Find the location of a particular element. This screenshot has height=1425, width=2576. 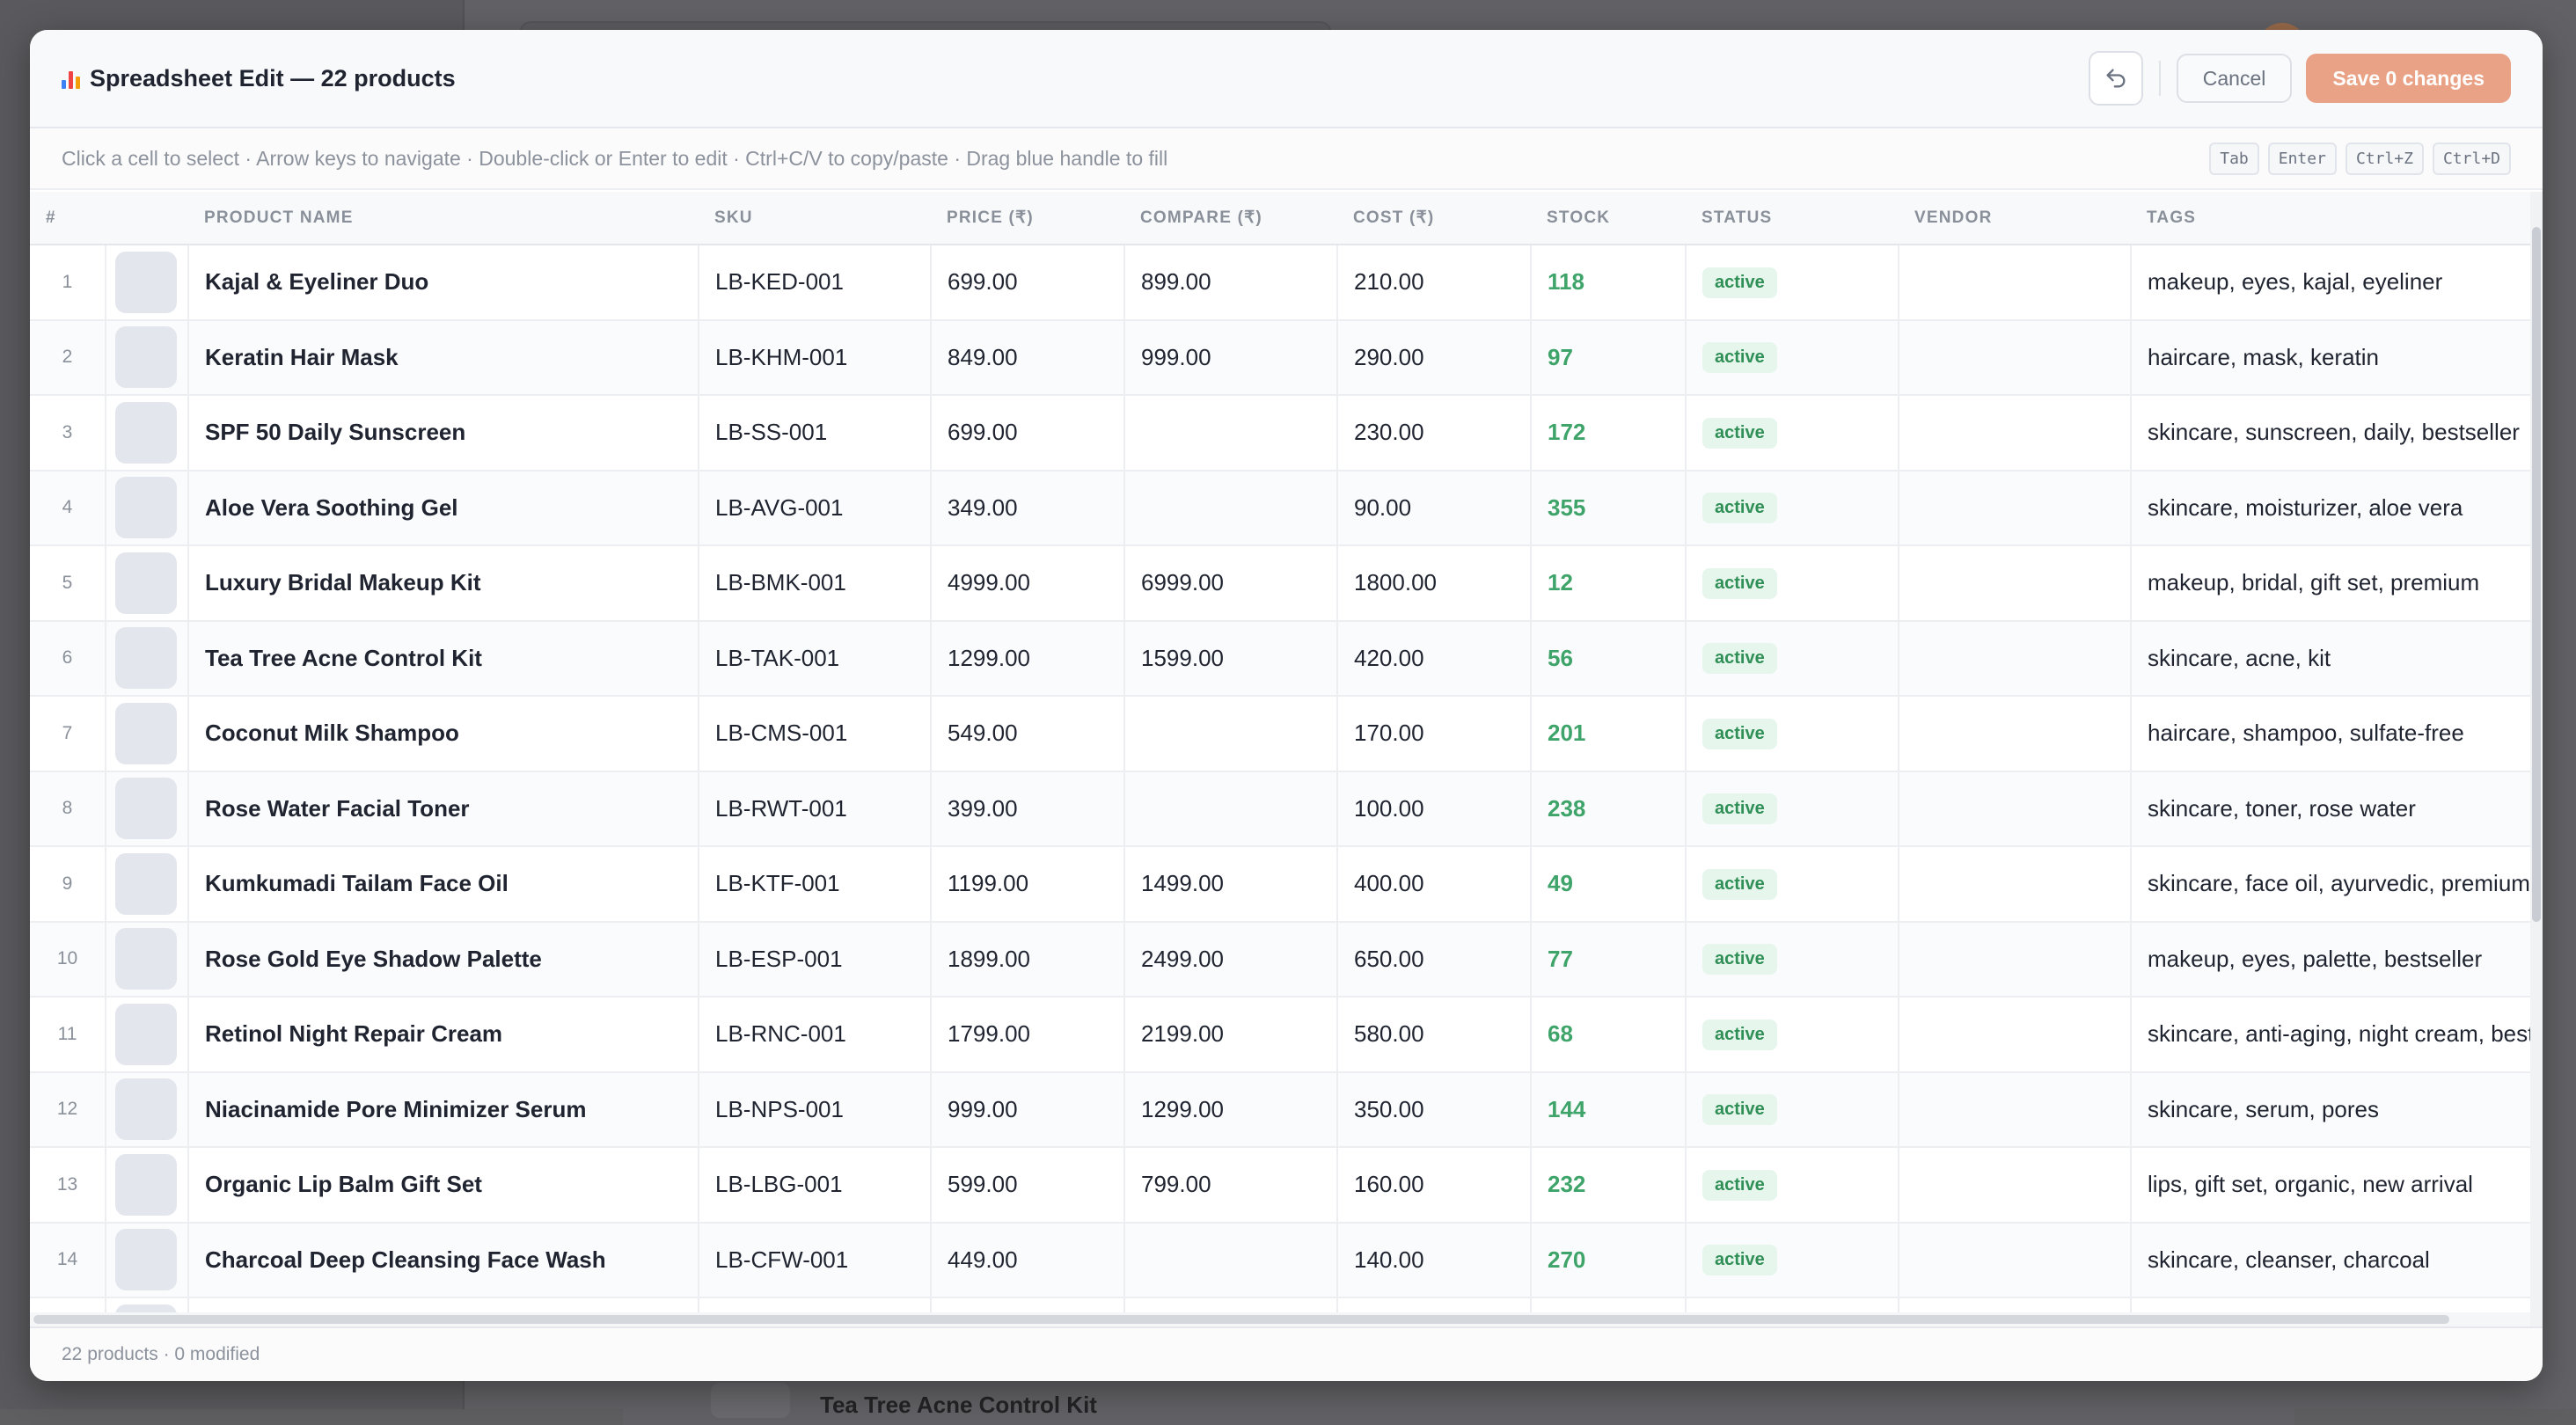

tags-cell: skincare, sunscreen, daily, bestseller is located at coordinates (2330, 433).